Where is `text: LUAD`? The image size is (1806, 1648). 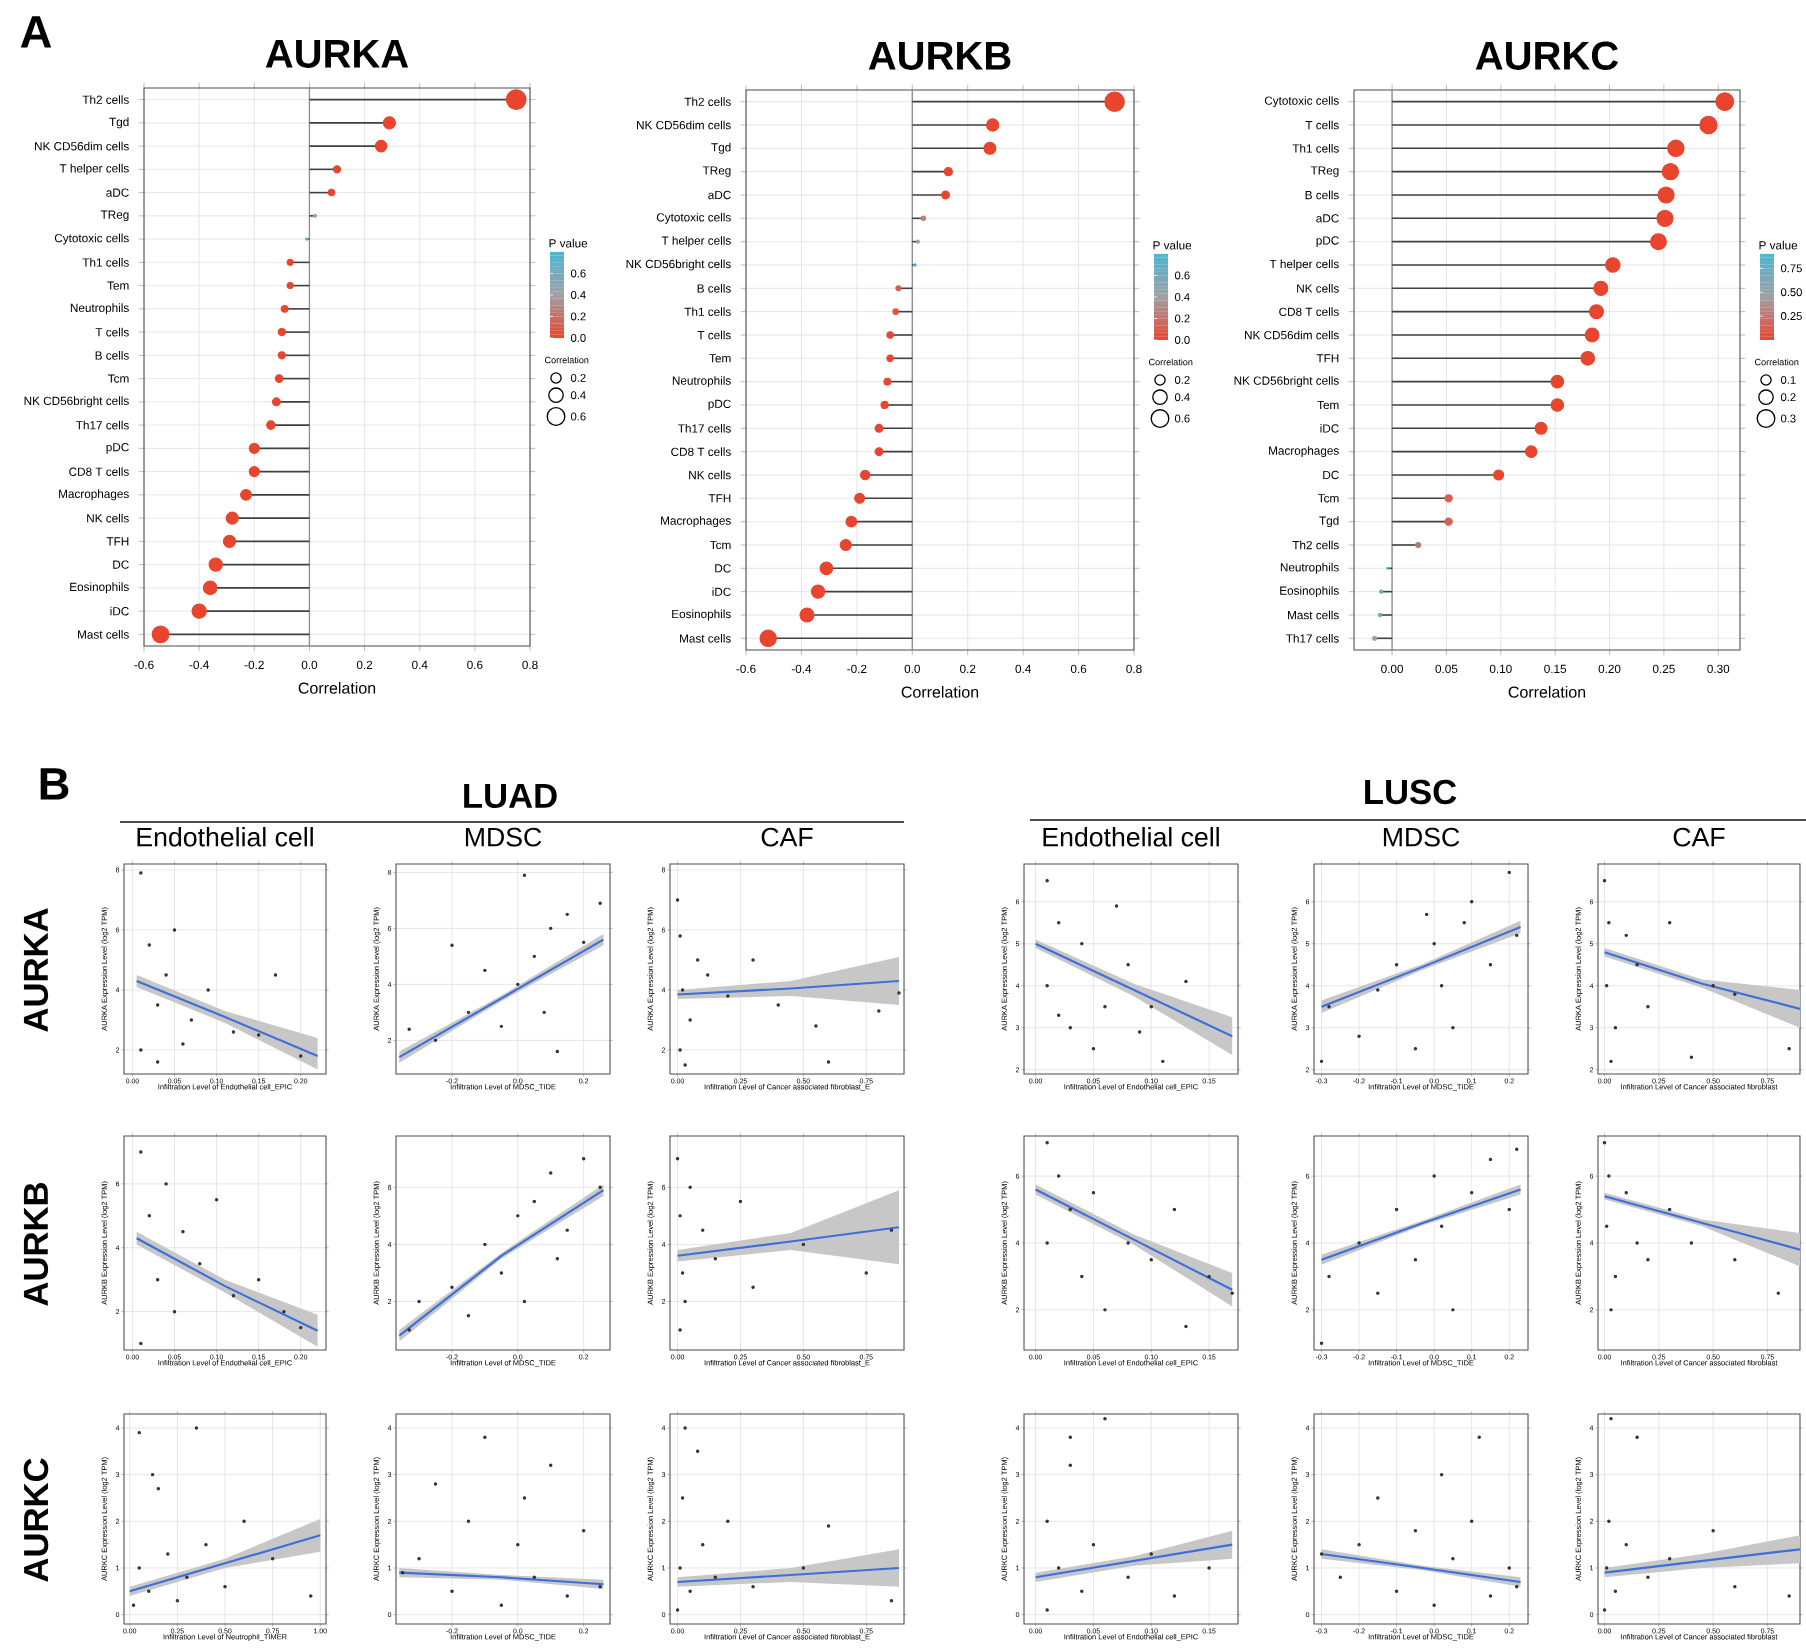
text: LUAD is located at coordinates (510, 796).